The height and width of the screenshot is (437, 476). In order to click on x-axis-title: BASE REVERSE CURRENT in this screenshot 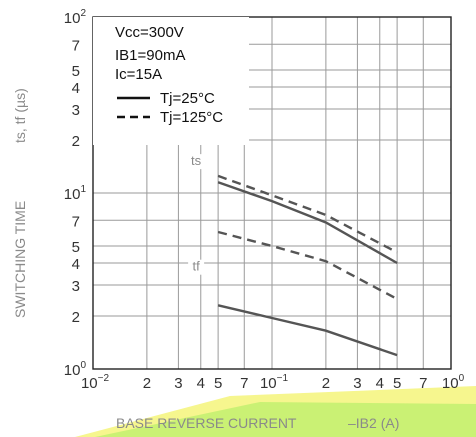, I will do `click(206, 423)`.